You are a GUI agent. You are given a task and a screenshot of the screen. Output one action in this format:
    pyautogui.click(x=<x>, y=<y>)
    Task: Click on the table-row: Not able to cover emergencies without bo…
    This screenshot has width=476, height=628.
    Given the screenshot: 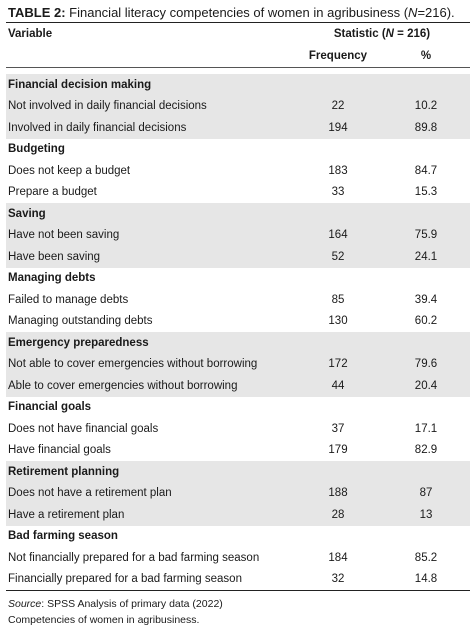 What is the action you would take?
    pyautogui.click(x=238, y=364)
    